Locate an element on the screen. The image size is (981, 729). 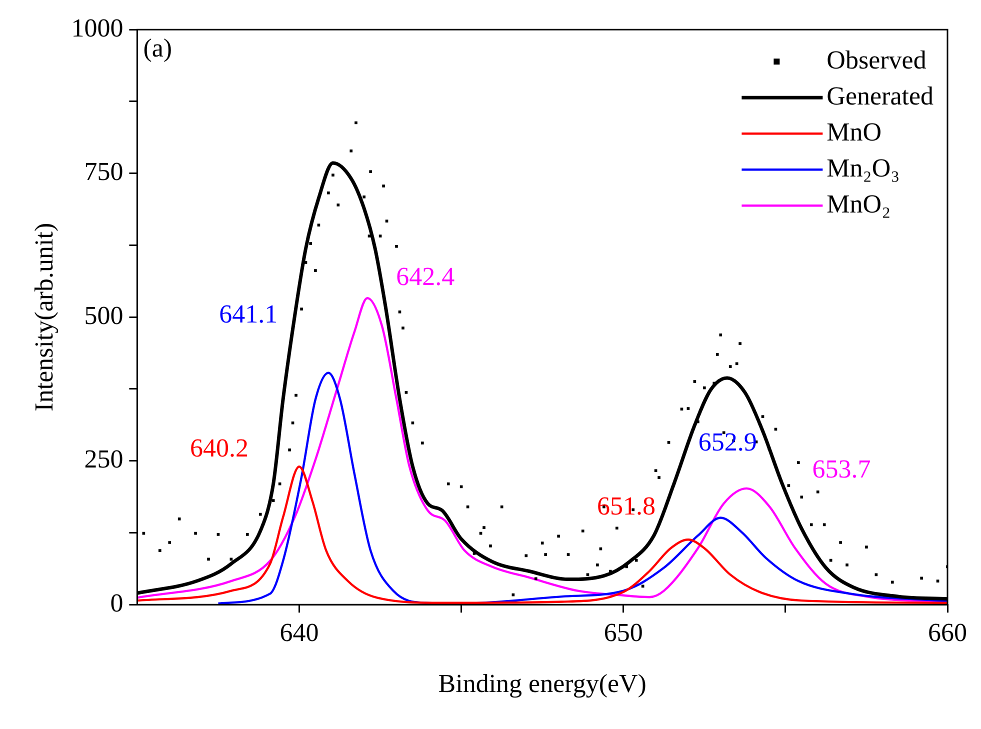
annotation: 651.8 is located at coordinates (626, 505).